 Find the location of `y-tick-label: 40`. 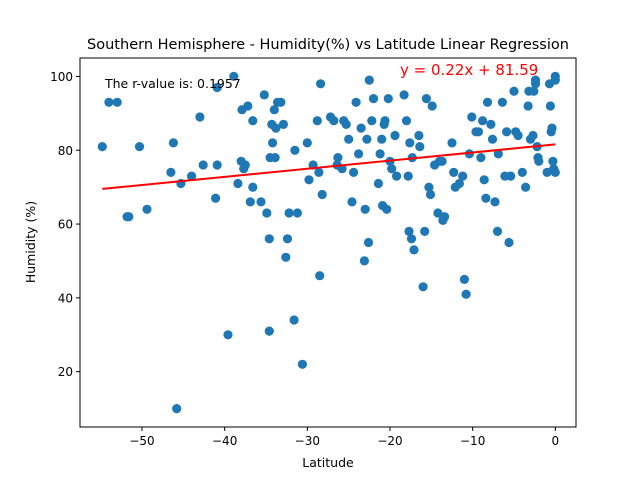

y-tick-label: 40 is located at coordinates (65, 298).